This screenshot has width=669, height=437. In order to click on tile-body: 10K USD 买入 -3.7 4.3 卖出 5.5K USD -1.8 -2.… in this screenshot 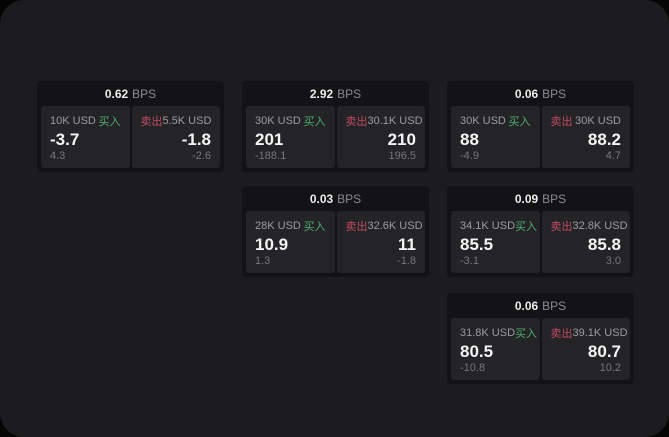, I will do `click(130, 139)`.